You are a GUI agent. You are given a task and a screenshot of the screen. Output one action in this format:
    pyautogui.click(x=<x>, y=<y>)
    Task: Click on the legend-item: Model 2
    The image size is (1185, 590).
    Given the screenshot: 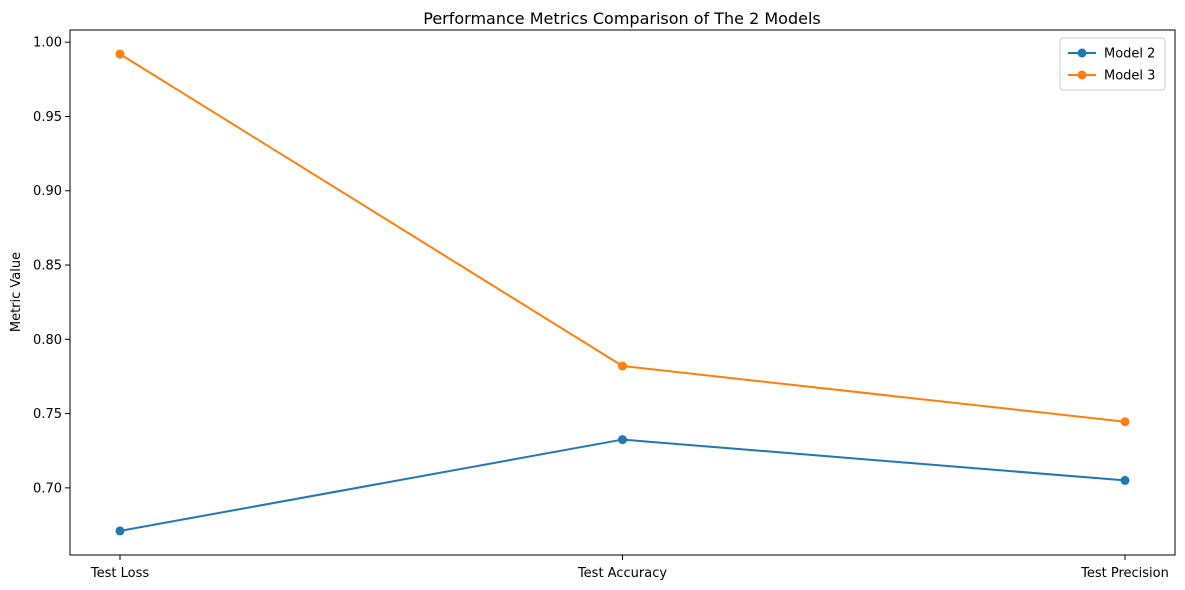 What is the action you would take?
    pyautogui.click(x=1111, y=54)
    